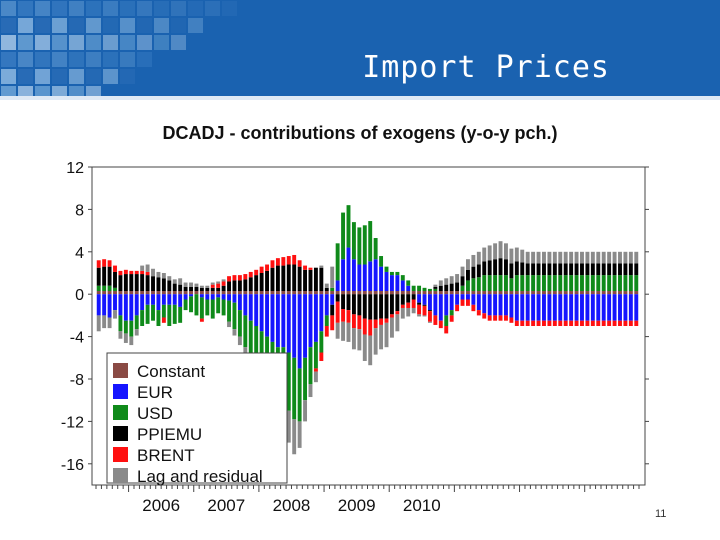 This screenshot has height=540, width=720. What do you see at coordinates (357, 505) in the screenshot?
I see `x-year-label: 2009` at bounding box center [357, 505].